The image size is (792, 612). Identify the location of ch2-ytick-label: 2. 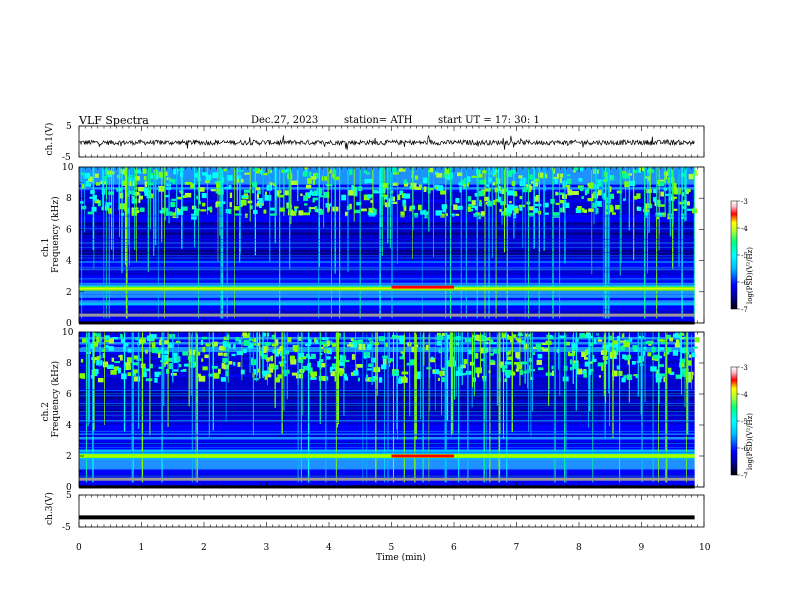
(69, 457).